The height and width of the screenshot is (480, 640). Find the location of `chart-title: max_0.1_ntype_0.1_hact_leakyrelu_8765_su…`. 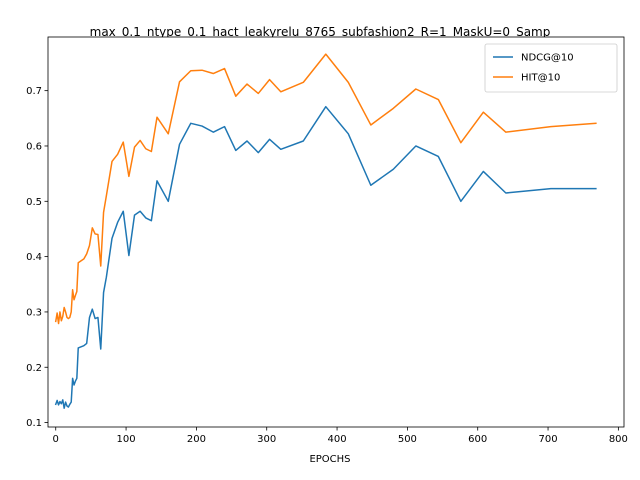

chart-title: max_0.1_ntype_0.1_hact_leakyrelu_8765_su… is located at coordinates (320, 32).